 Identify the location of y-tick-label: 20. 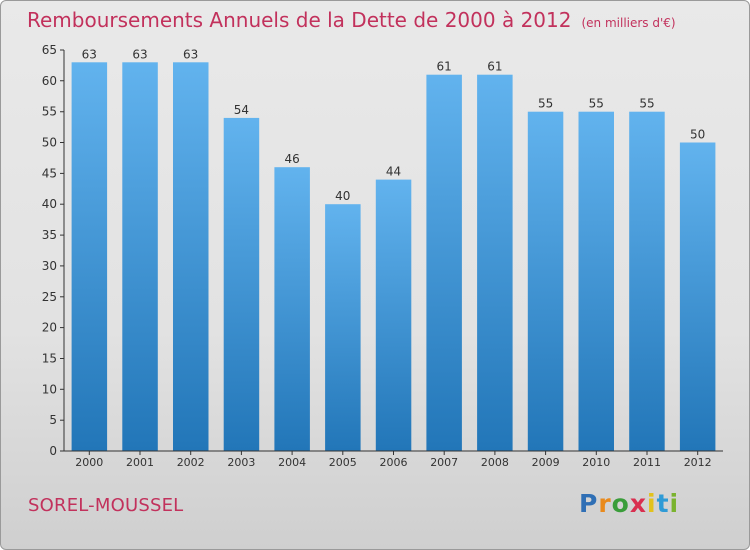
(49, 328).